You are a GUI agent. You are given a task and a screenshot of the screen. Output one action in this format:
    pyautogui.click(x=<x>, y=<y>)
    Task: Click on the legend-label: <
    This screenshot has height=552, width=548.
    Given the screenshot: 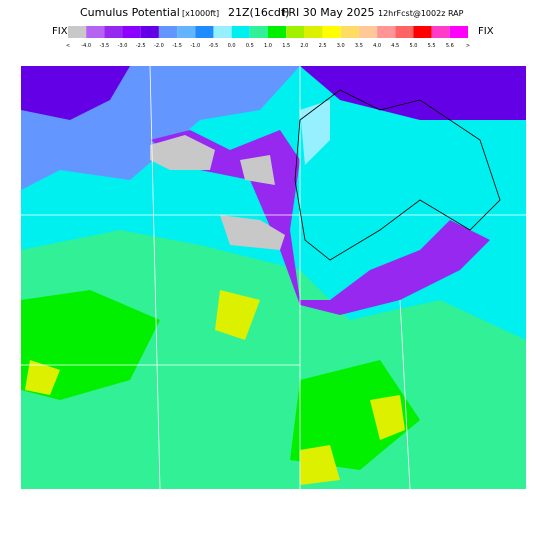 What is the action you would take?
    pyautogui.click(x=68, y=46)
    